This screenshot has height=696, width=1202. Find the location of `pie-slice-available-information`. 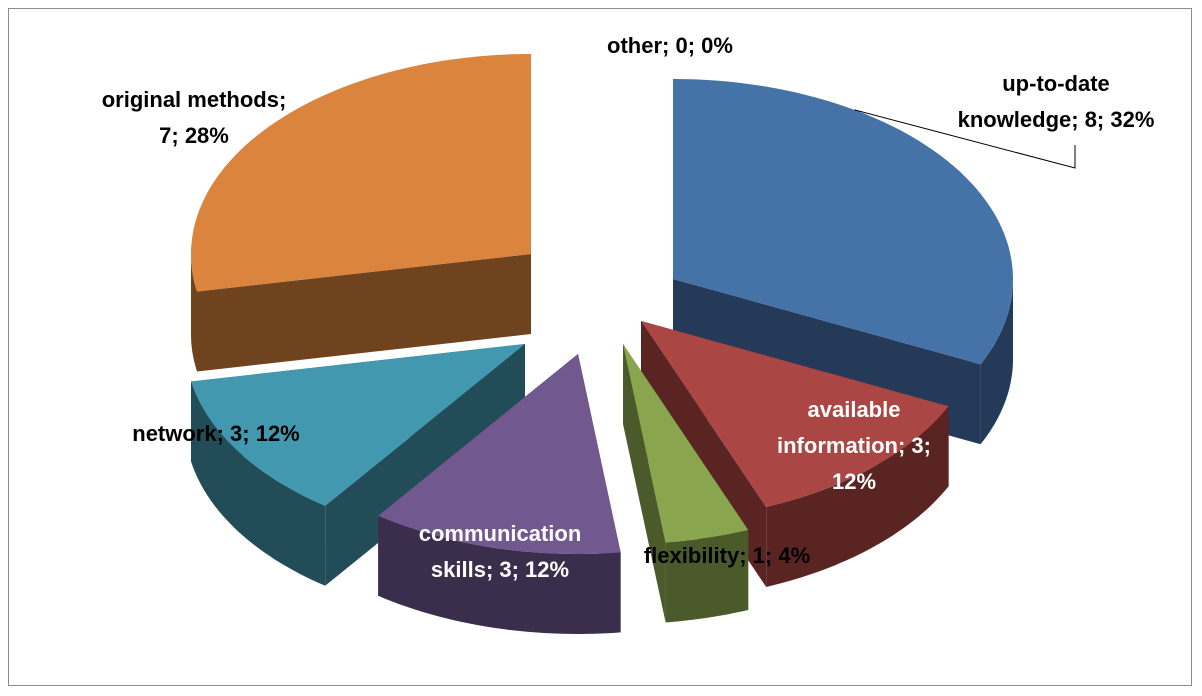

pie-slice-available-information is located at coordinates (795, 454).